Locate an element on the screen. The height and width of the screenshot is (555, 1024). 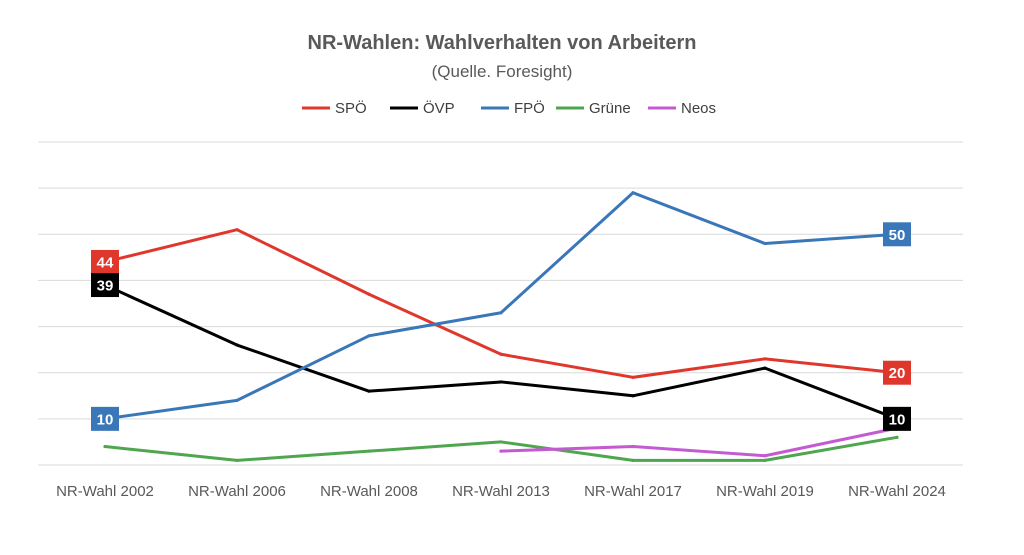
data-label-spoe: 44 is located at coordinates (105, 261).